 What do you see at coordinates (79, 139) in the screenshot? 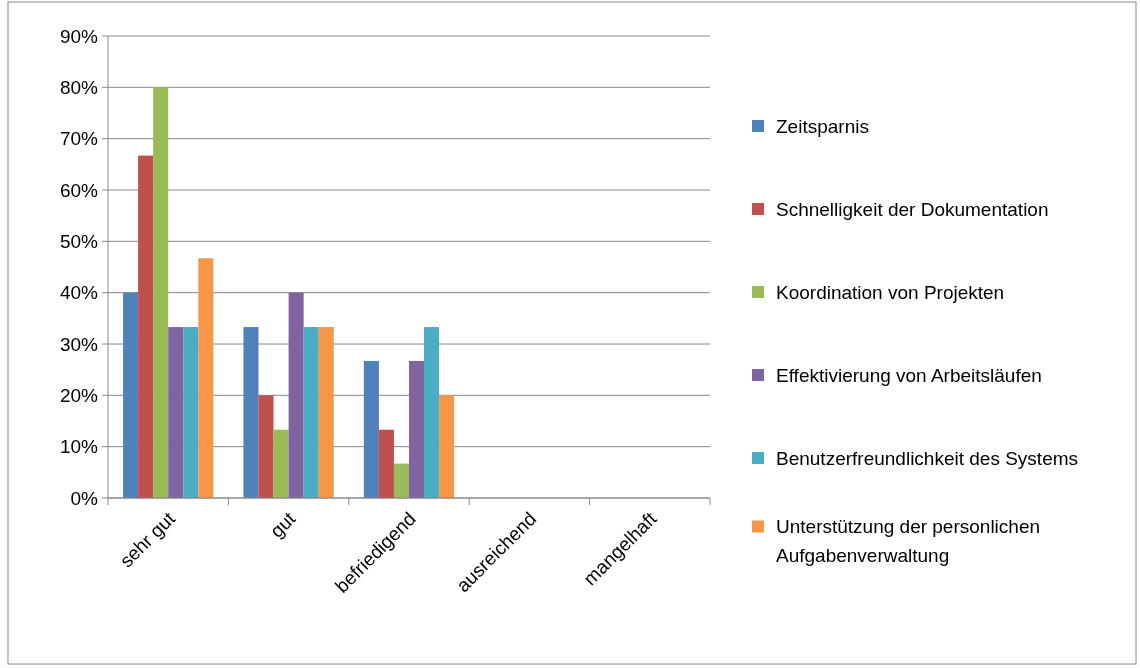
I see `y-tick-label: 70%` at bounding box center [79, 139].